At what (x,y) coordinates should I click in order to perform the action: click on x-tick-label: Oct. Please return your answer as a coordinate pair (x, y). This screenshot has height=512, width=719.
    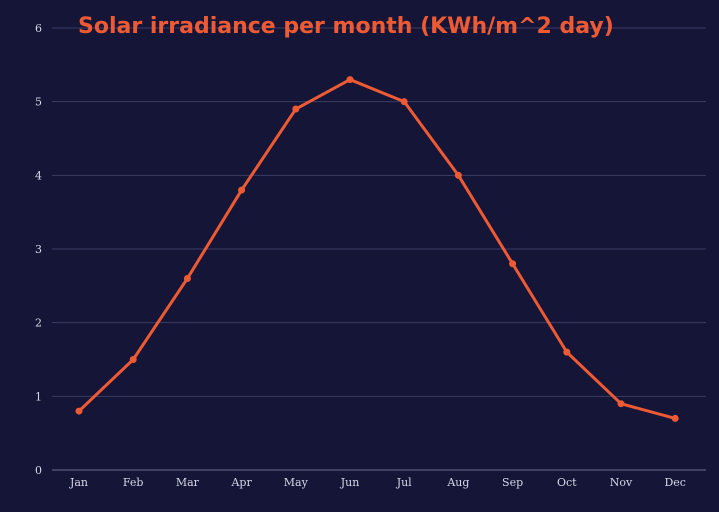
    Looking at the image, I should click on (567, 482).